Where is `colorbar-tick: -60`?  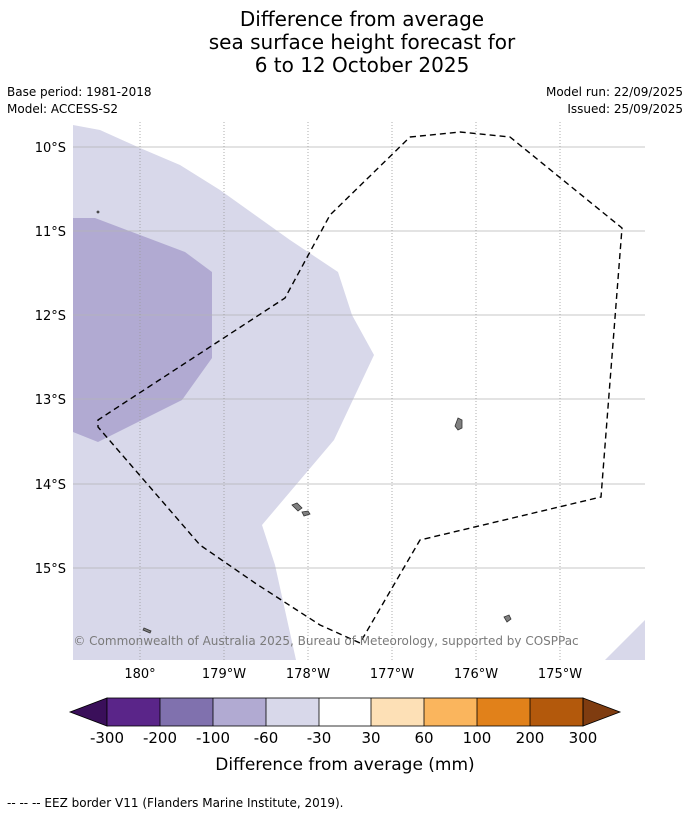 colorbar-tick: -60 is located at coordinates (266, 738).